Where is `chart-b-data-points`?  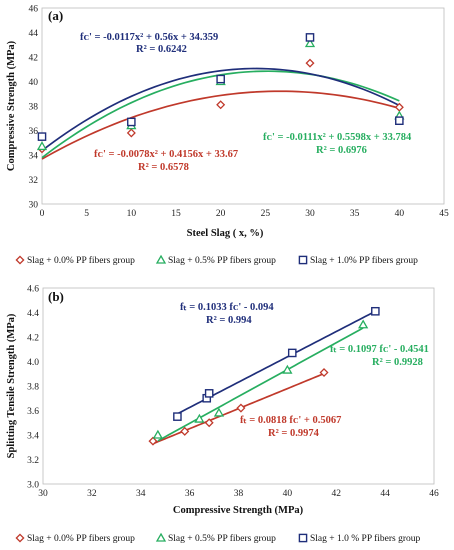 chart-b-data-points is located at coordinates (264, 376).